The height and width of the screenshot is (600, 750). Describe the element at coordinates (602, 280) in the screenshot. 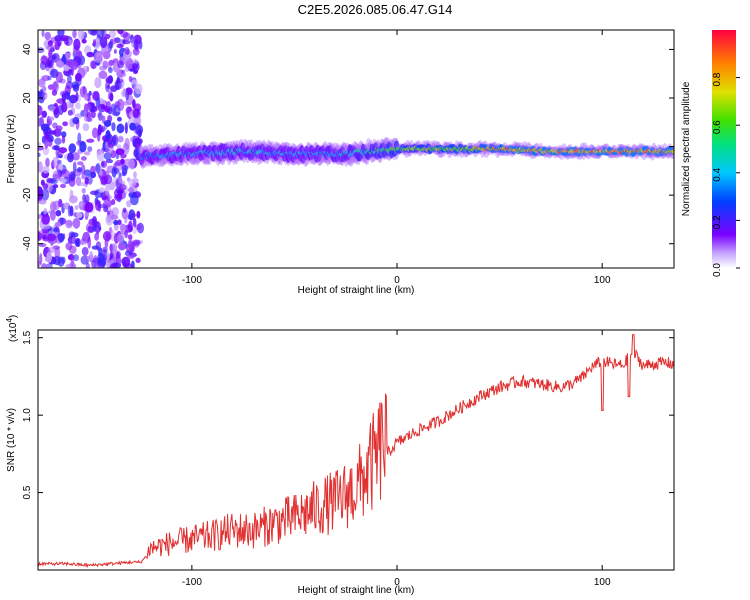

I see `top-x-tick-label: 100` at that location.